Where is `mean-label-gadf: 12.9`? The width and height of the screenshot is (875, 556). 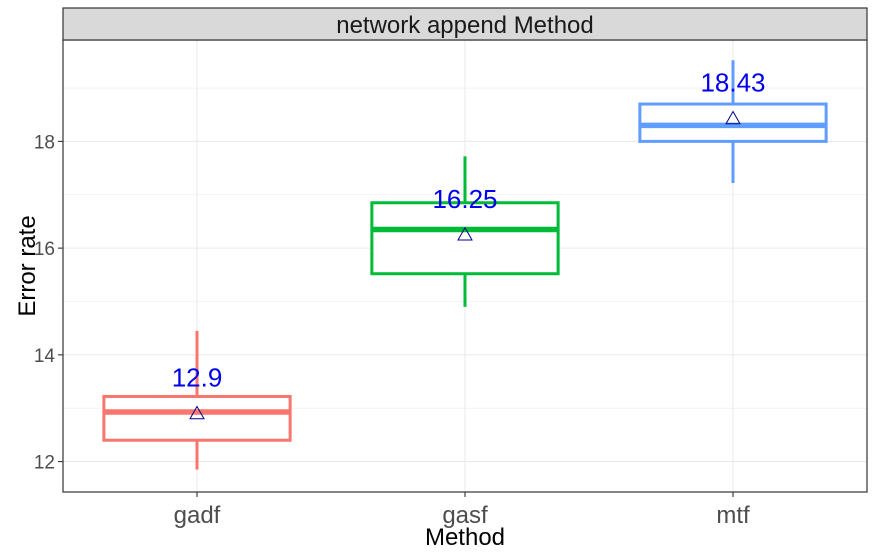 mean-label-gadf: 12.9 is located at coordinates (197, 378).